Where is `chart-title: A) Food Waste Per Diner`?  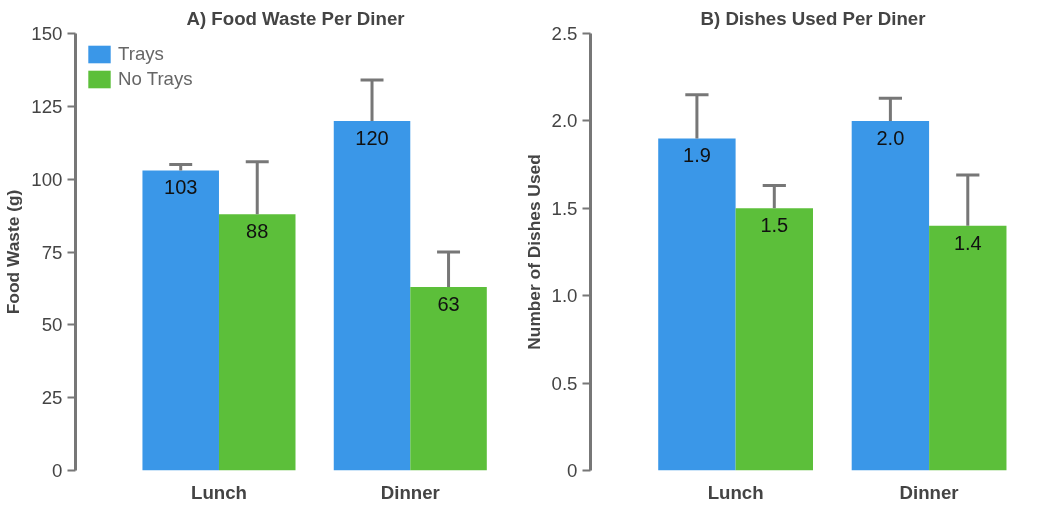 chart-title: A) Food Waste Per Diner is located at coordinates (295, 18).